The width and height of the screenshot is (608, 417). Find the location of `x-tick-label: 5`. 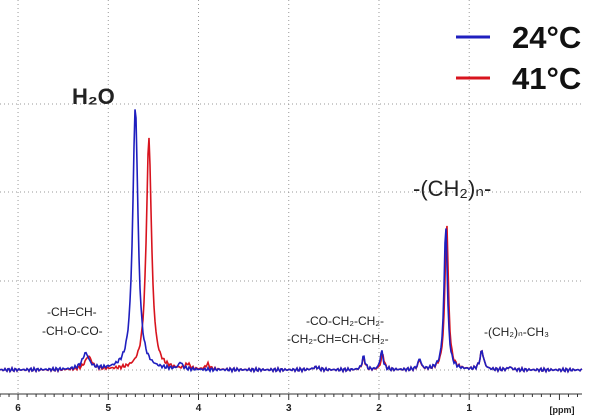

x-tick-label: 5 is located at coordinates (108, 408).